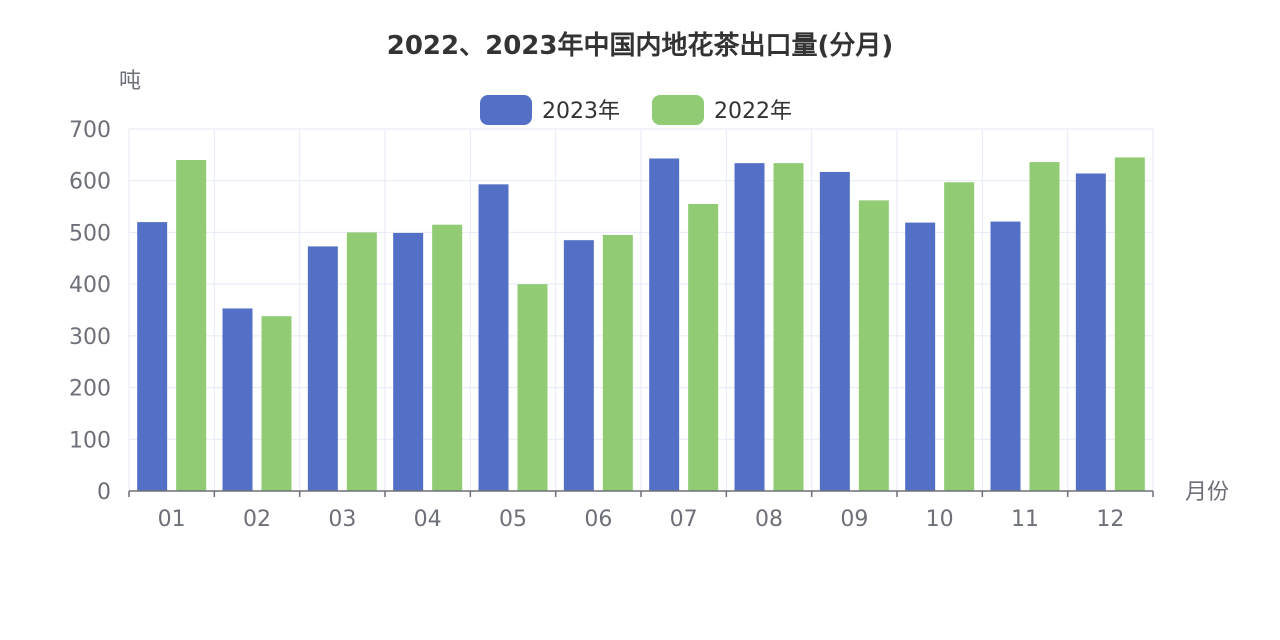 The image size is (1280, 640). Describe the element at coordinates (90, 440) in the screenshot. I see `y-tick-label: 100` at that location.